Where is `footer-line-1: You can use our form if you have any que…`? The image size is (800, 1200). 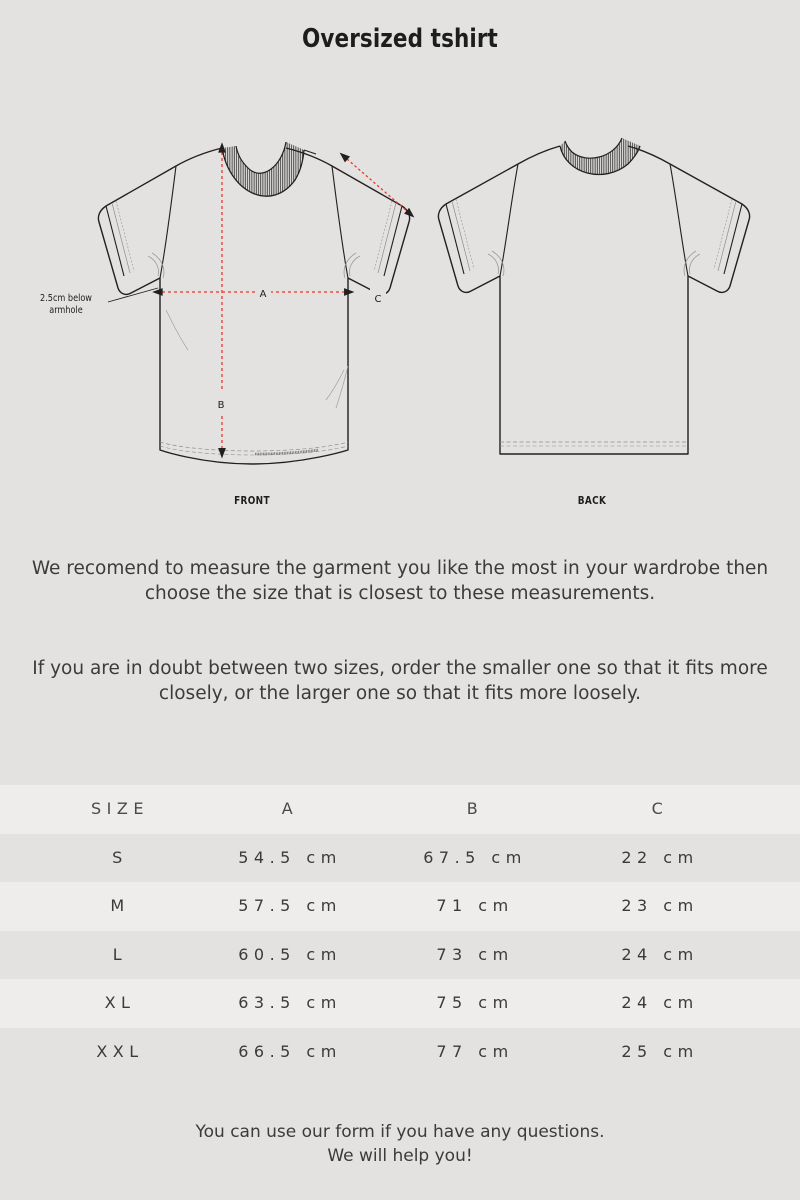 footer-line-1: You can use our form if you have any que… is located at coordinates (400, 1132).